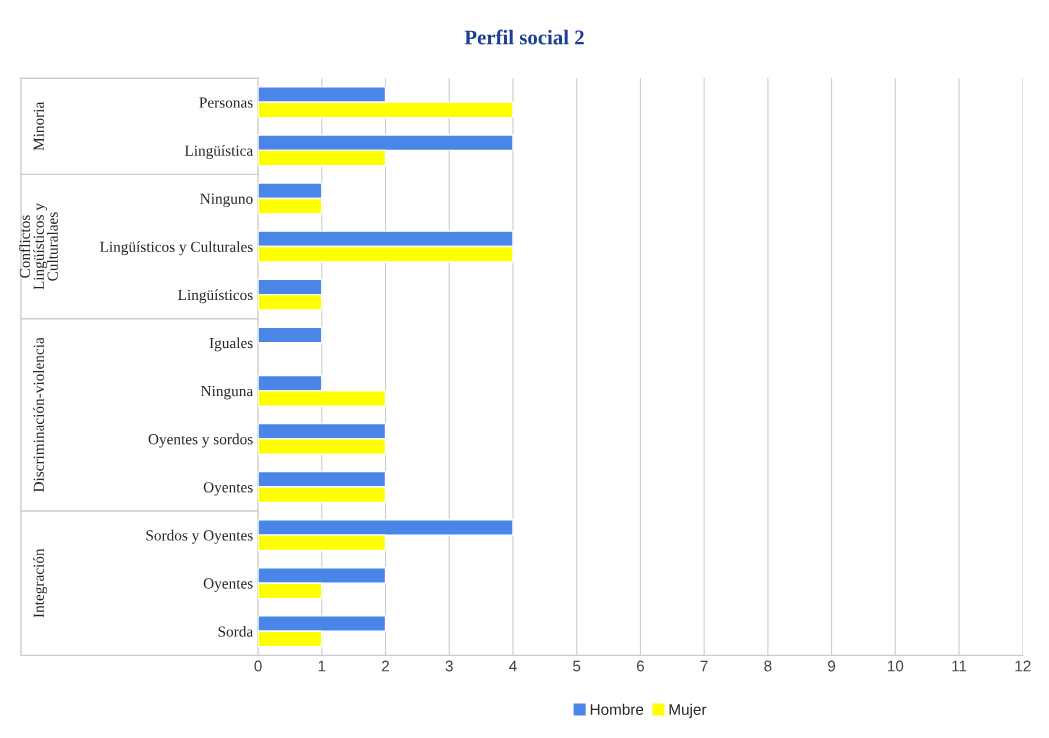  I want to click on x-tick-label: 6, so click(640, 666).